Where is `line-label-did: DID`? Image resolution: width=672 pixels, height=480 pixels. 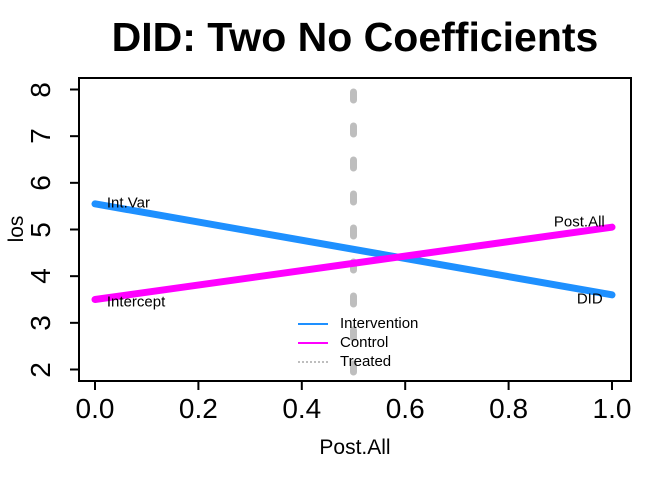 line-label-did: DID is located at coordinates (589, 299).